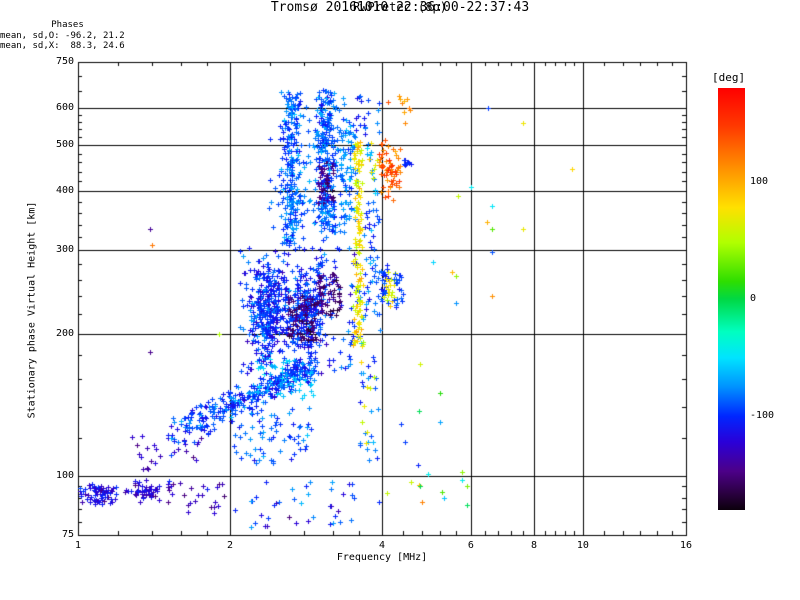  I want to click on y-tick-label: 750, so click(64, 61).